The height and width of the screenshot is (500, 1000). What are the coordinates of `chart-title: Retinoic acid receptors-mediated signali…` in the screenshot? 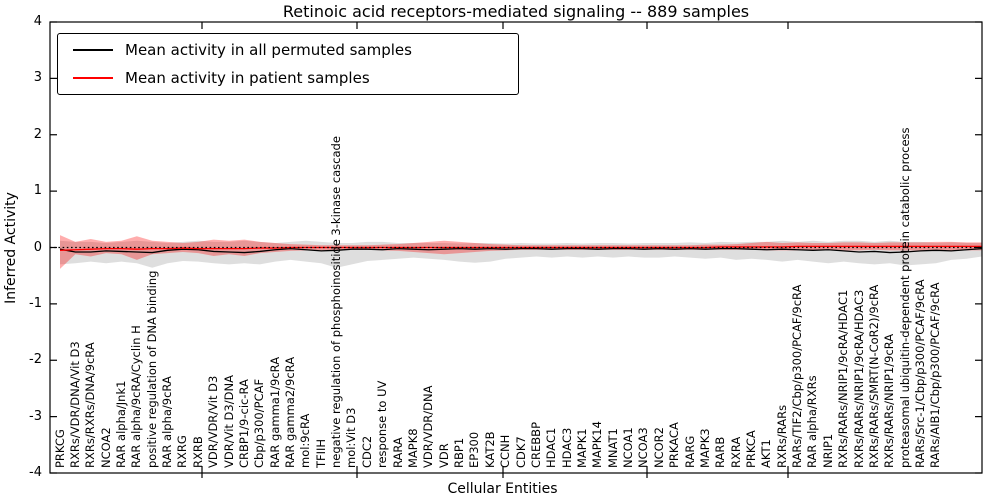 It's located at (516, 11).